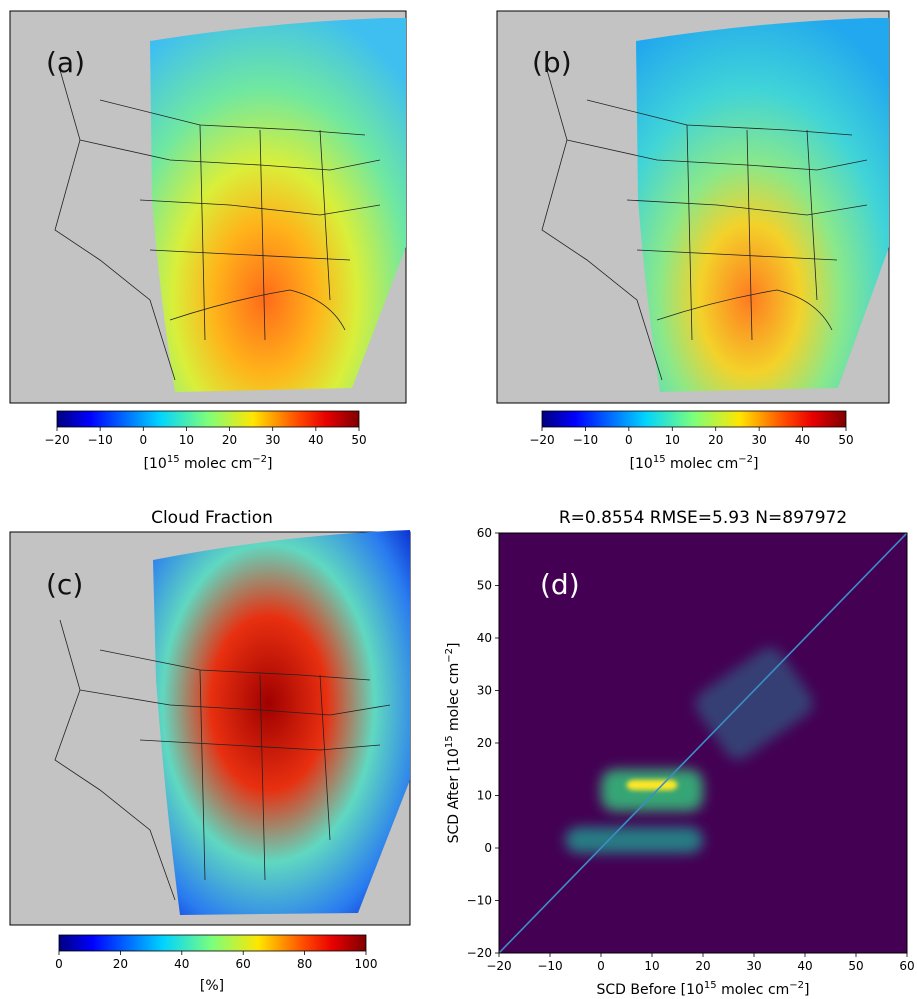 This screenshot has width=917, height=999. I want to click on colorbar-b-tick-label: 40, so click(802, 440).